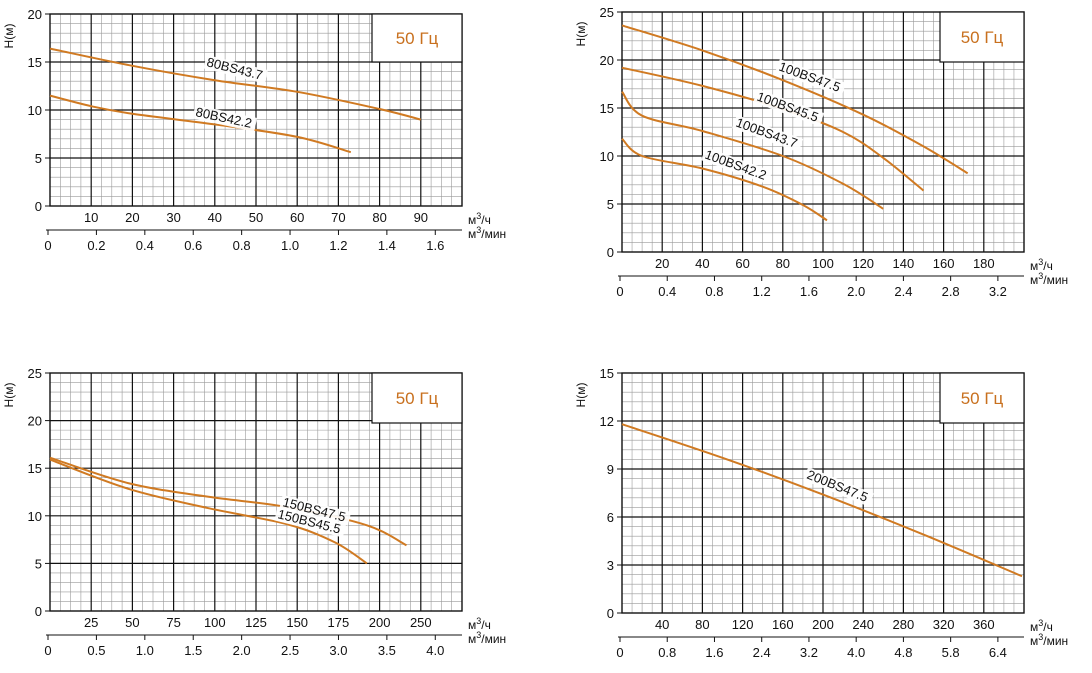  I want to click on x-axis-flow-hour: 40 80 120 160 200 240 280 320 360 м3/ч, so click(854, 625).